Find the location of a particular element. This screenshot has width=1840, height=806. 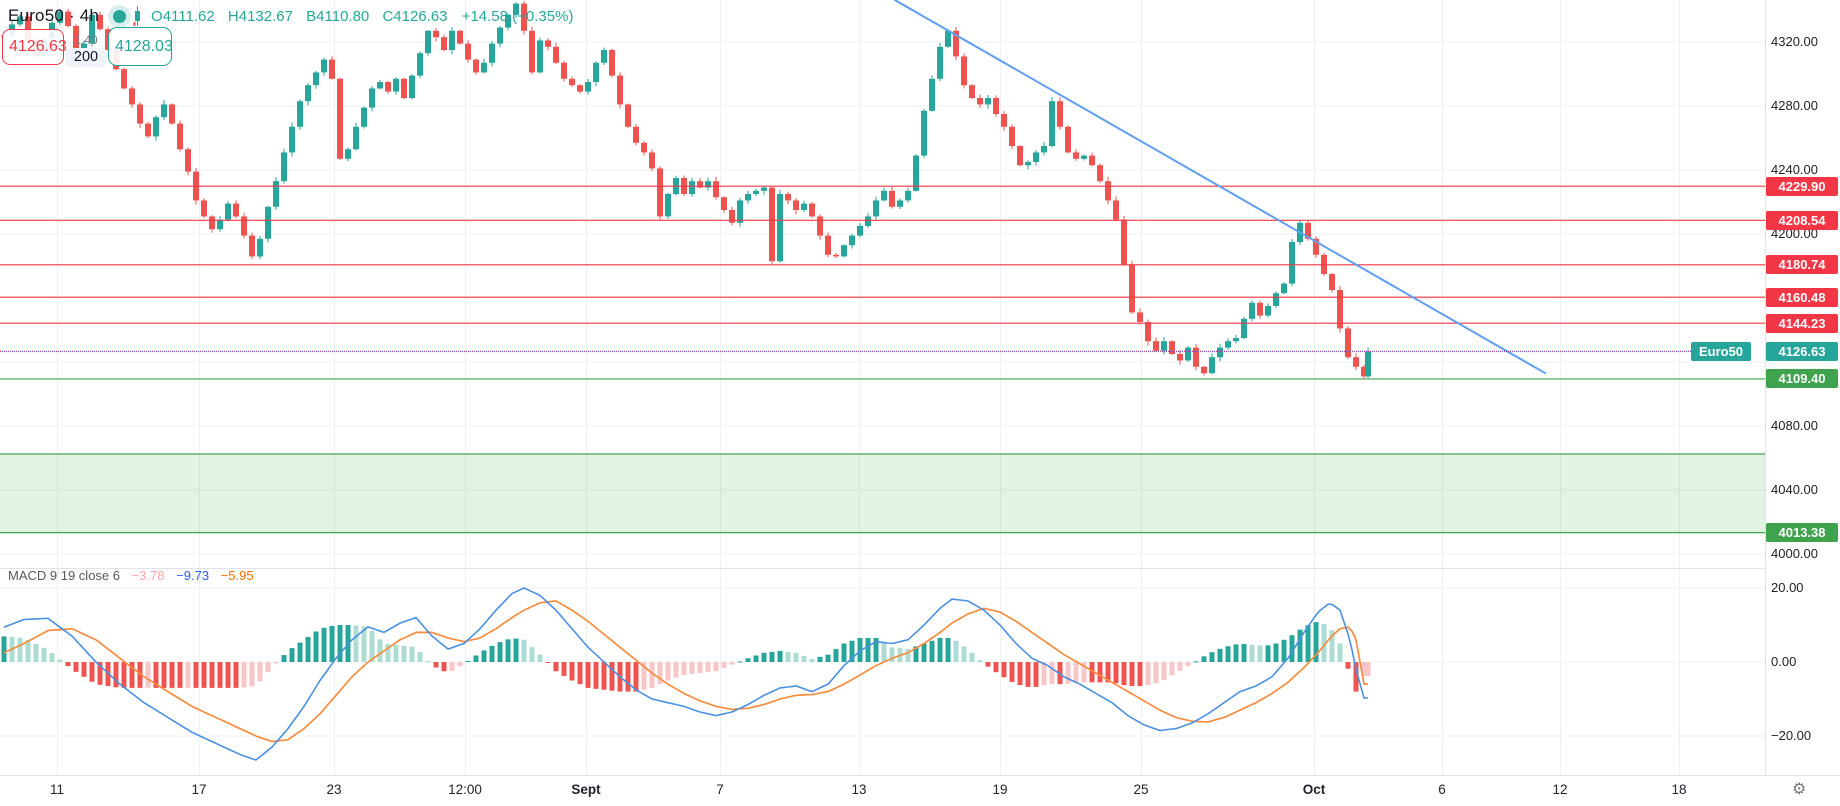

resistance-price-badge: 4180.74 is located at coordinates (1802, 265).